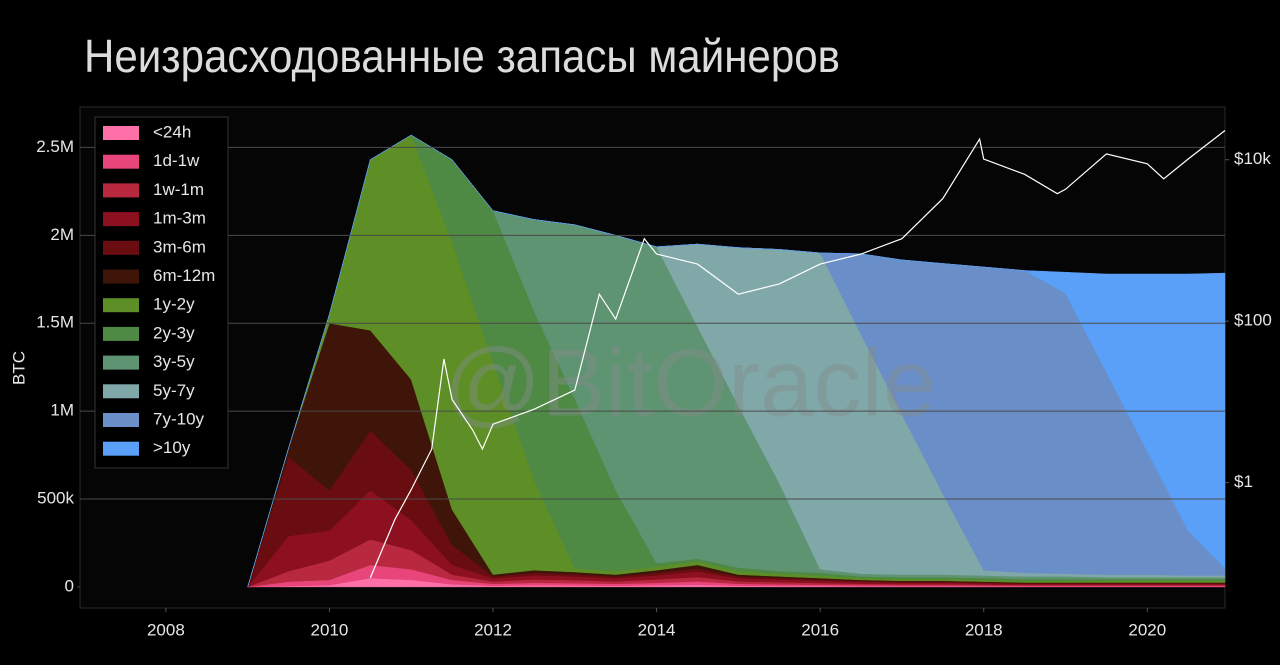  What do you see at coordinates (174, 304) in the screenshot?
I see `legend-label: 1y-2y` at bounding box center [174, 304].